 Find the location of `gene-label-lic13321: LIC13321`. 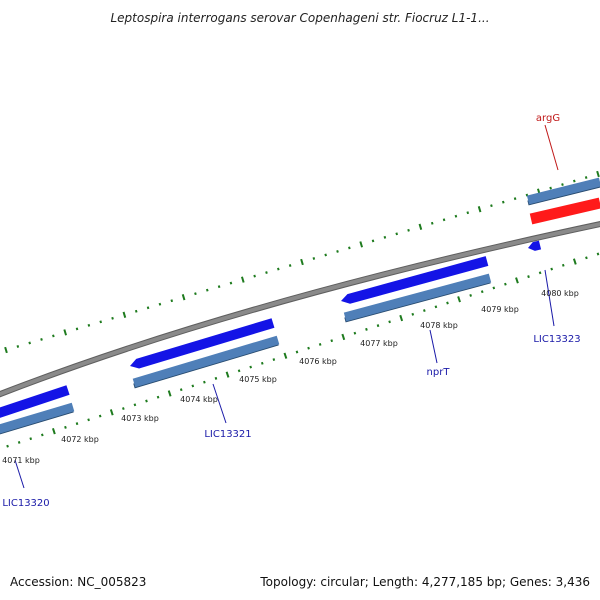

gene-label-lic13321: LIC13321 is located at coordinates (227, 434).